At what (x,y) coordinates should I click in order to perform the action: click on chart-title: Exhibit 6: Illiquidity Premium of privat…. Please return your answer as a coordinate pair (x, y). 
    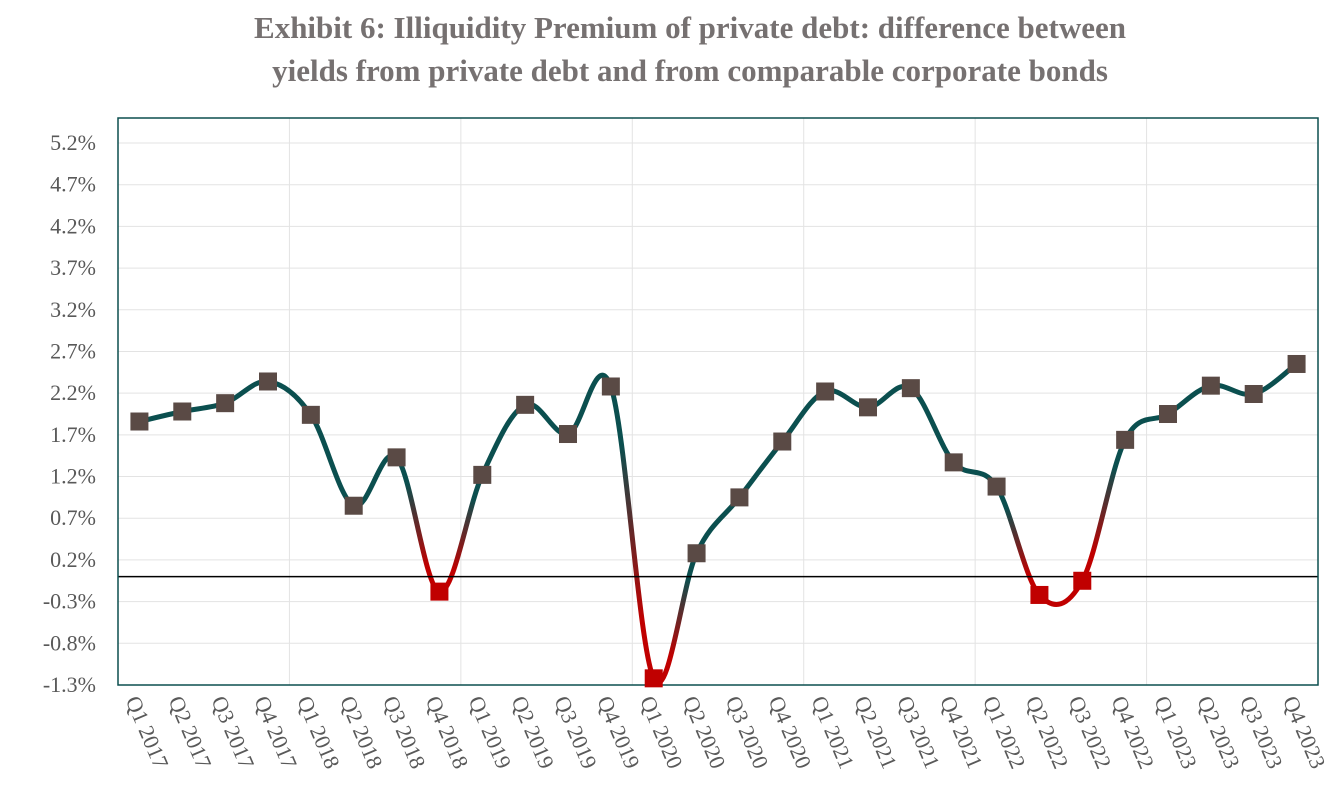
    Looking at the image, I should click on (666, 49).